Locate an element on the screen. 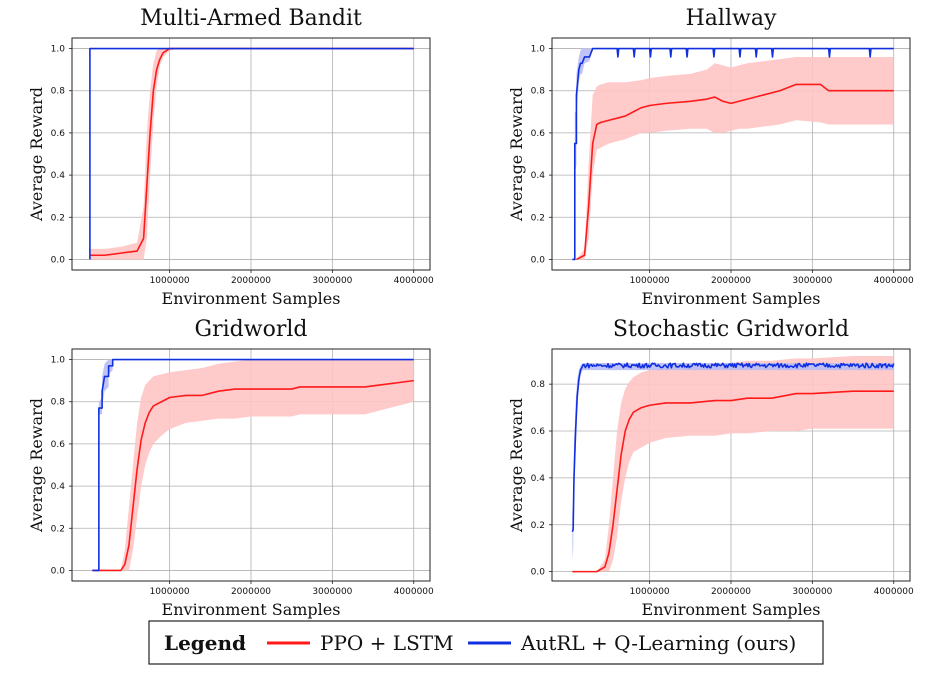  legend-title: Legend is located at coordinates (205, 643).